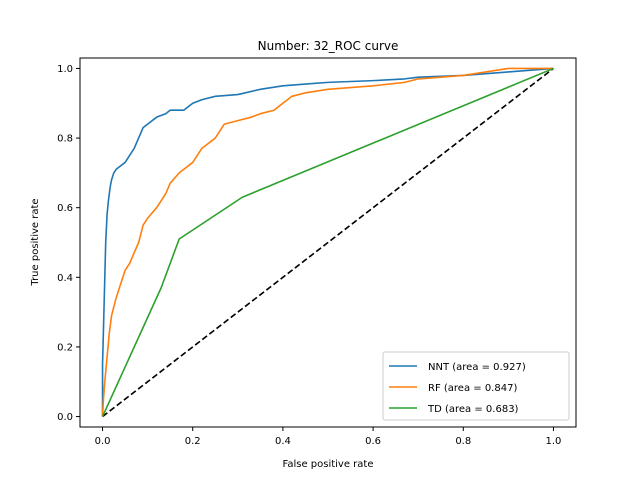 This screenshot has width=640, height=480. I want to click on x-axis-ticks: 0.0 0.2 0.4 0.6 0.8 1.0, so click(328, 437).